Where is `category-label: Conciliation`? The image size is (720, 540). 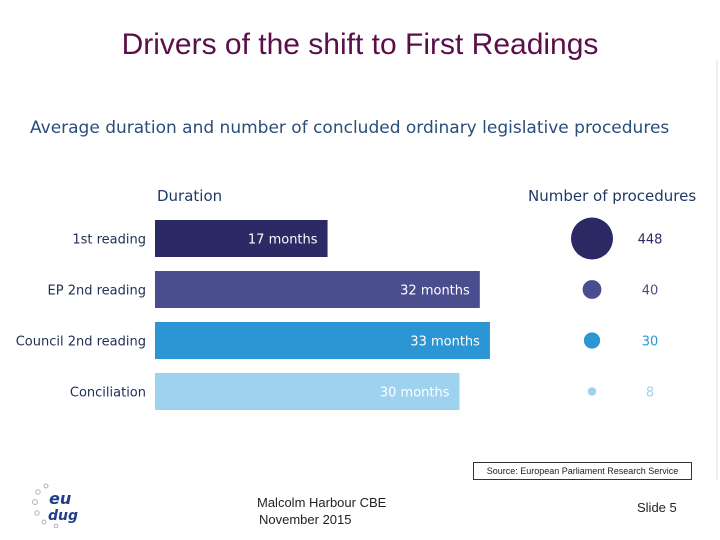
category-label: Conciliation is located at coordinates (108, 393).